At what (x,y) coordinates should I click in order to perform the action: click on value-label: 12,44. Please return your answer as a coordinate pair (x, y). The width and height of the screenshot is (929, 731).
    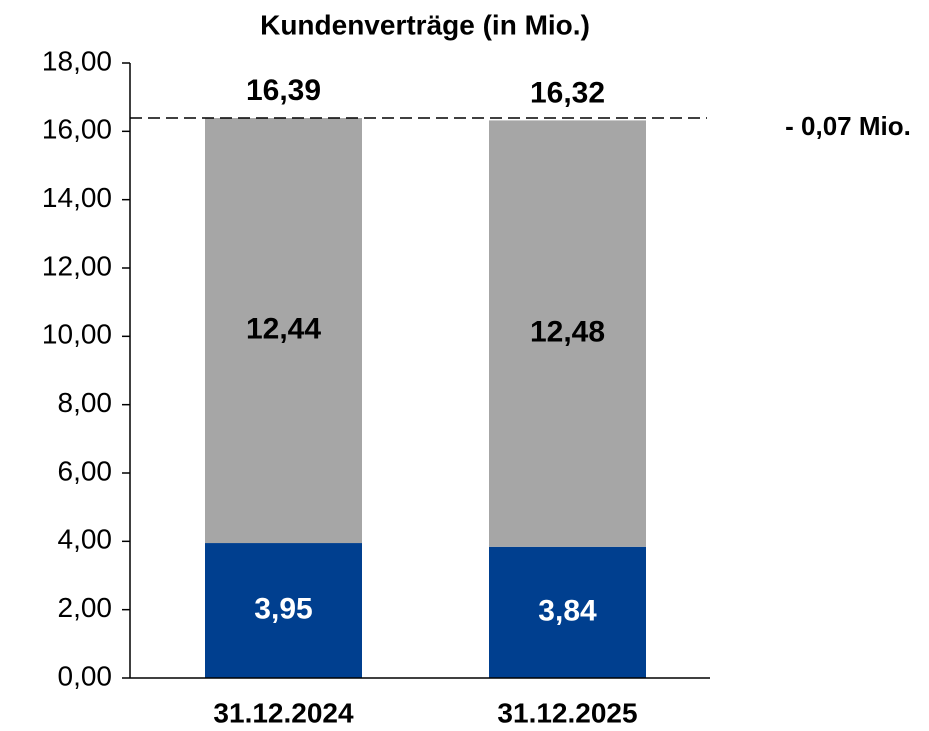
    Looking at the image, I should click on (283, 328).